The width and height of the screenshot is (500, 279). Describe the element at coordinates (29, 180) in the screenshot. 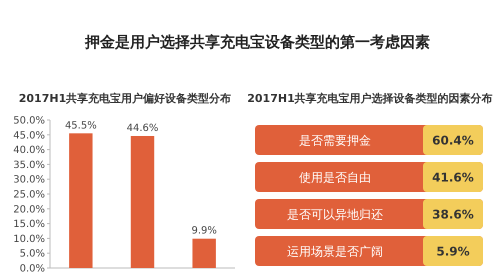

I see `y-tick-label: 30.0%` at that location.